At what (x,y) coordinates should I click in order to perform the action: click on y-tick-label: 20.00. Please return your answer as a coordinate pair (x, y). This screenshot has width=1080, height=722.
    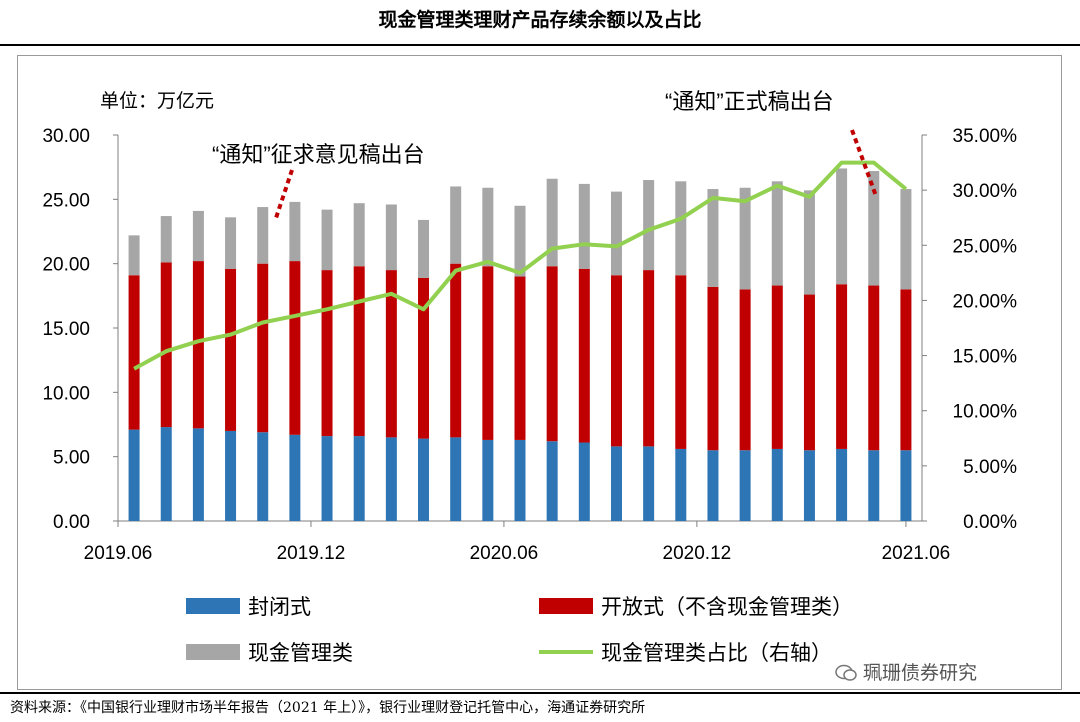
    Looking at the image, I should click on (66, 265).